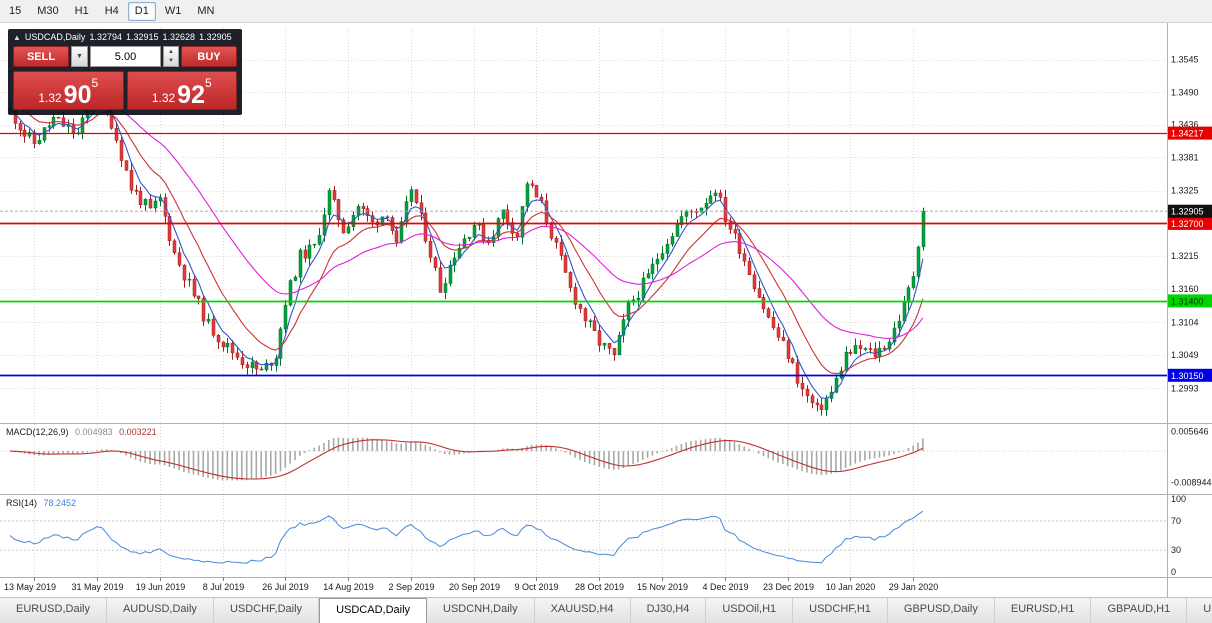 This screenshot has height=623, width=1212. What do you see at coordinates (348, 587) in the screenshot?
I see `svg-text: 14 Aug 2019` at bounding box center [348, 587].